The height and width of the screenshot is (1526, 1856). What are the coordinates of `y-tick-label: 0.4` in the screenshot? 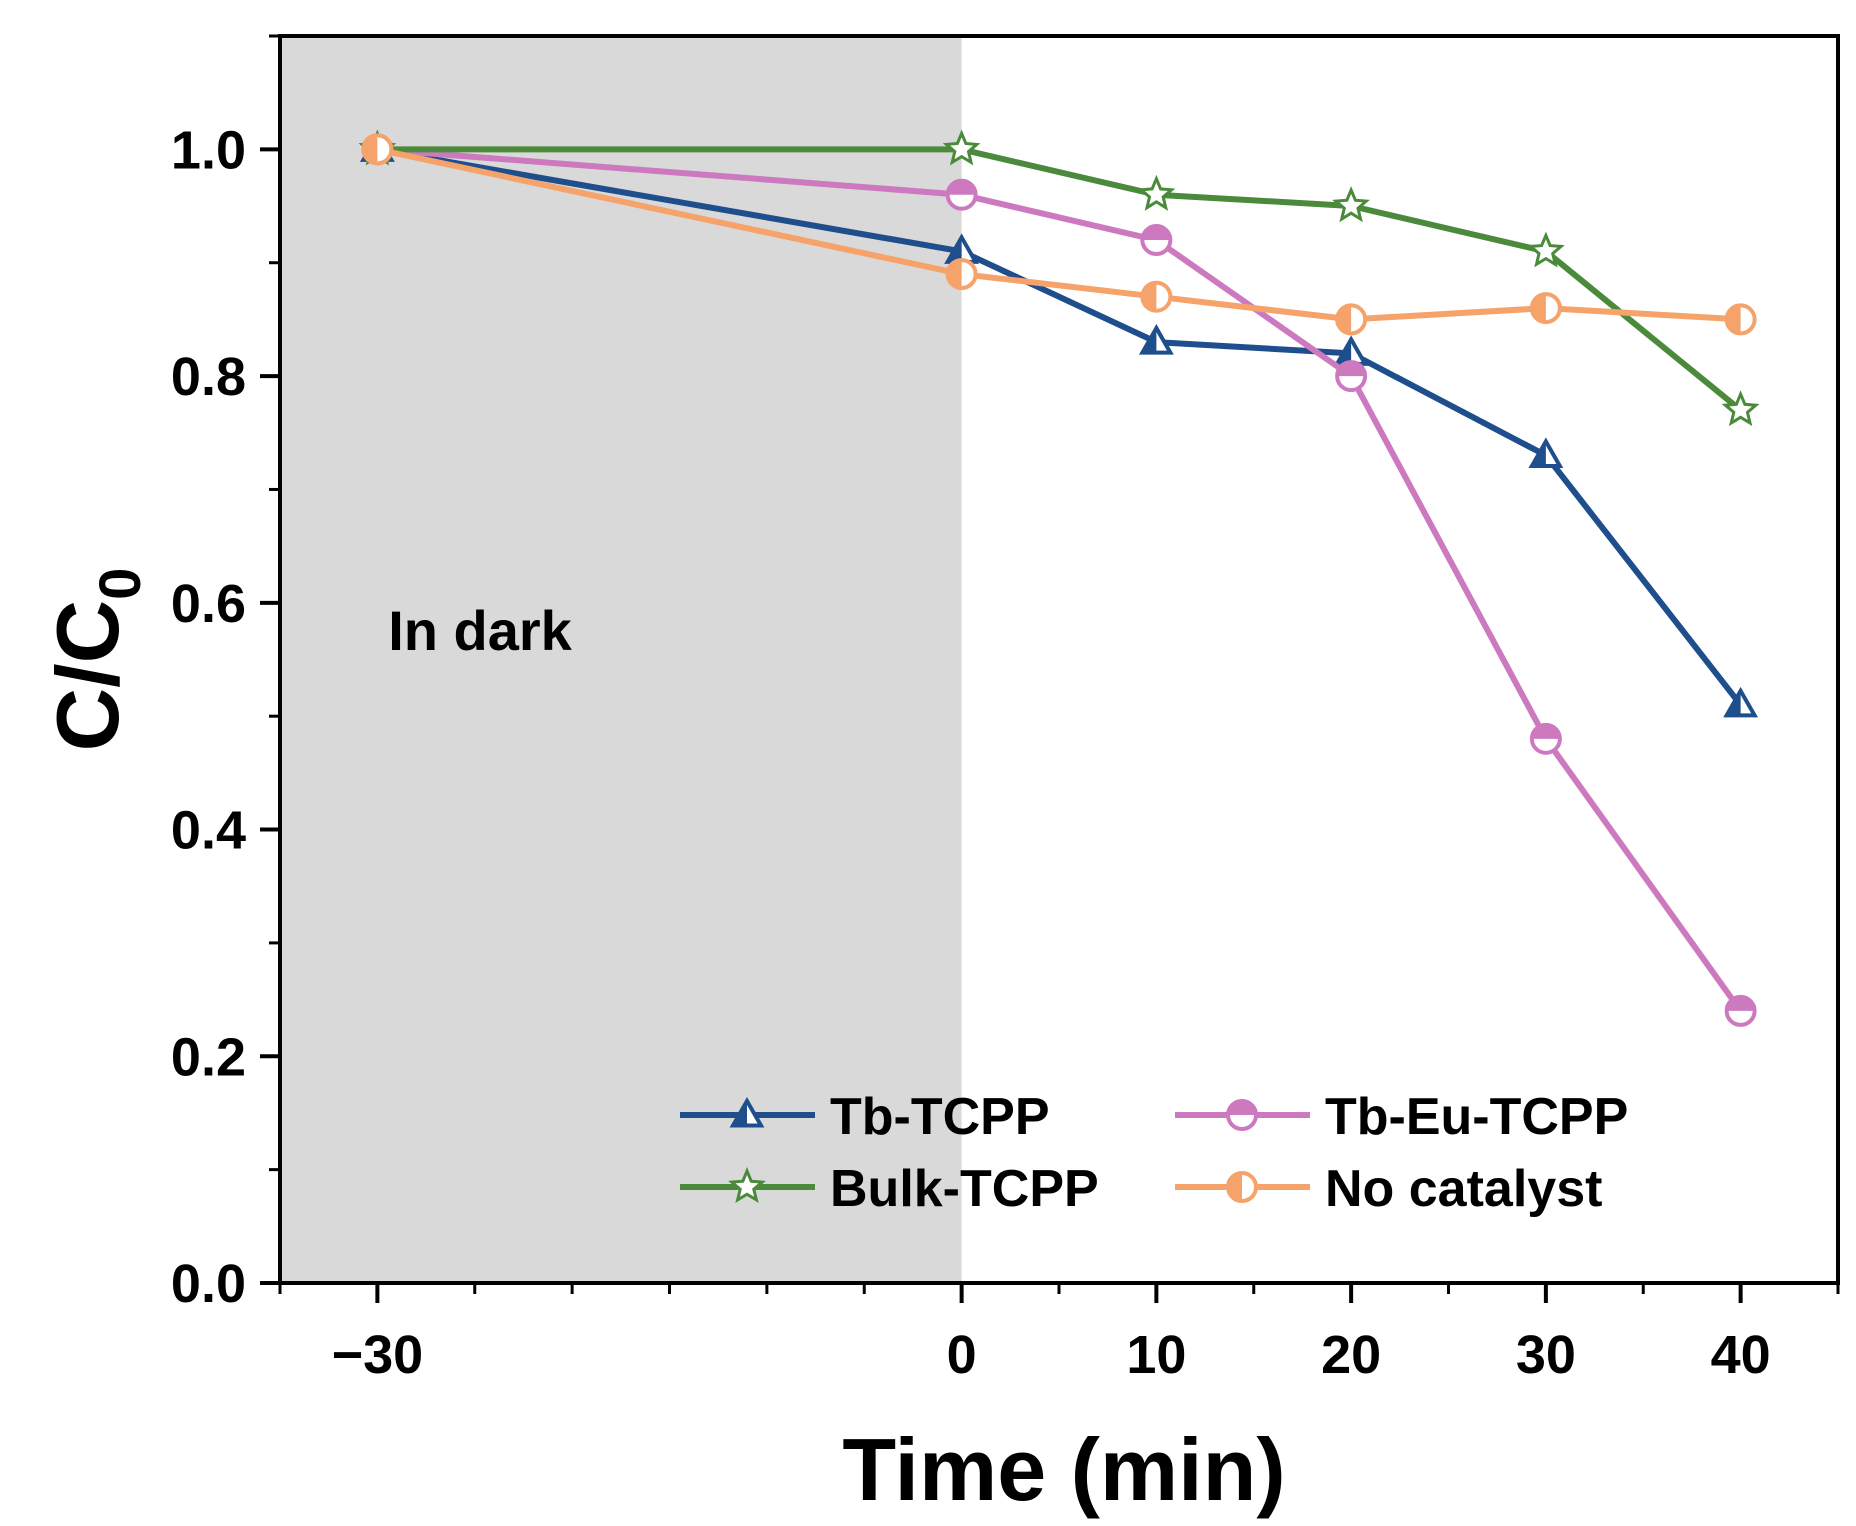 It's located at (208, 831).